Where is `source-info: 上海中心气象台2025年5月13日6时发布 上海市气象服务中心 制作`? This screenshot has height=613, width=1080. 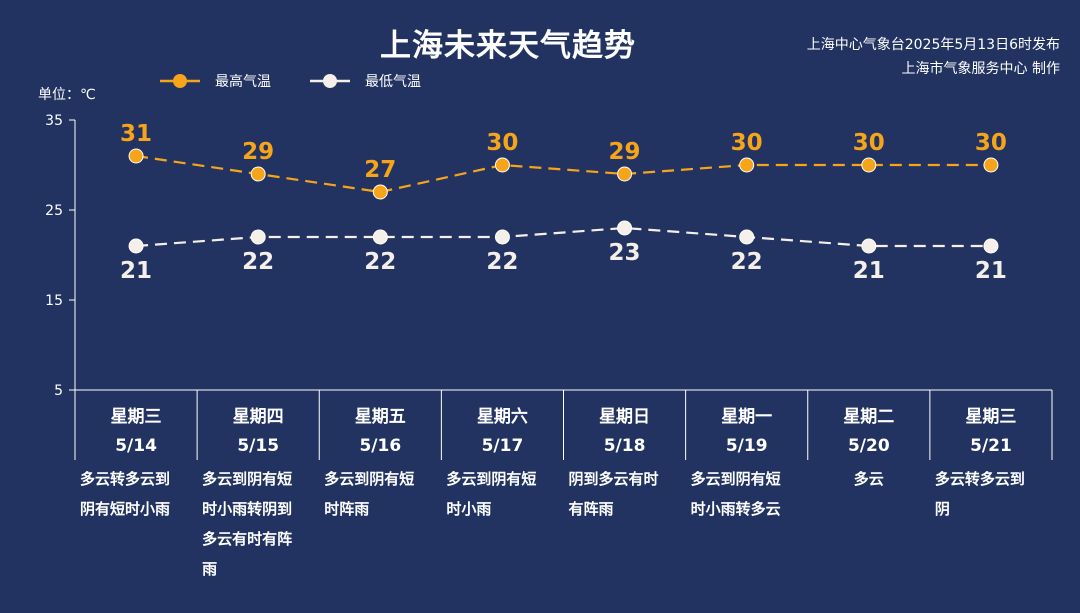 source-info: 上海中心气象台2025年5月13日6时发布 上海市气象服务中心 制作 is located at coordinates (933, 57).